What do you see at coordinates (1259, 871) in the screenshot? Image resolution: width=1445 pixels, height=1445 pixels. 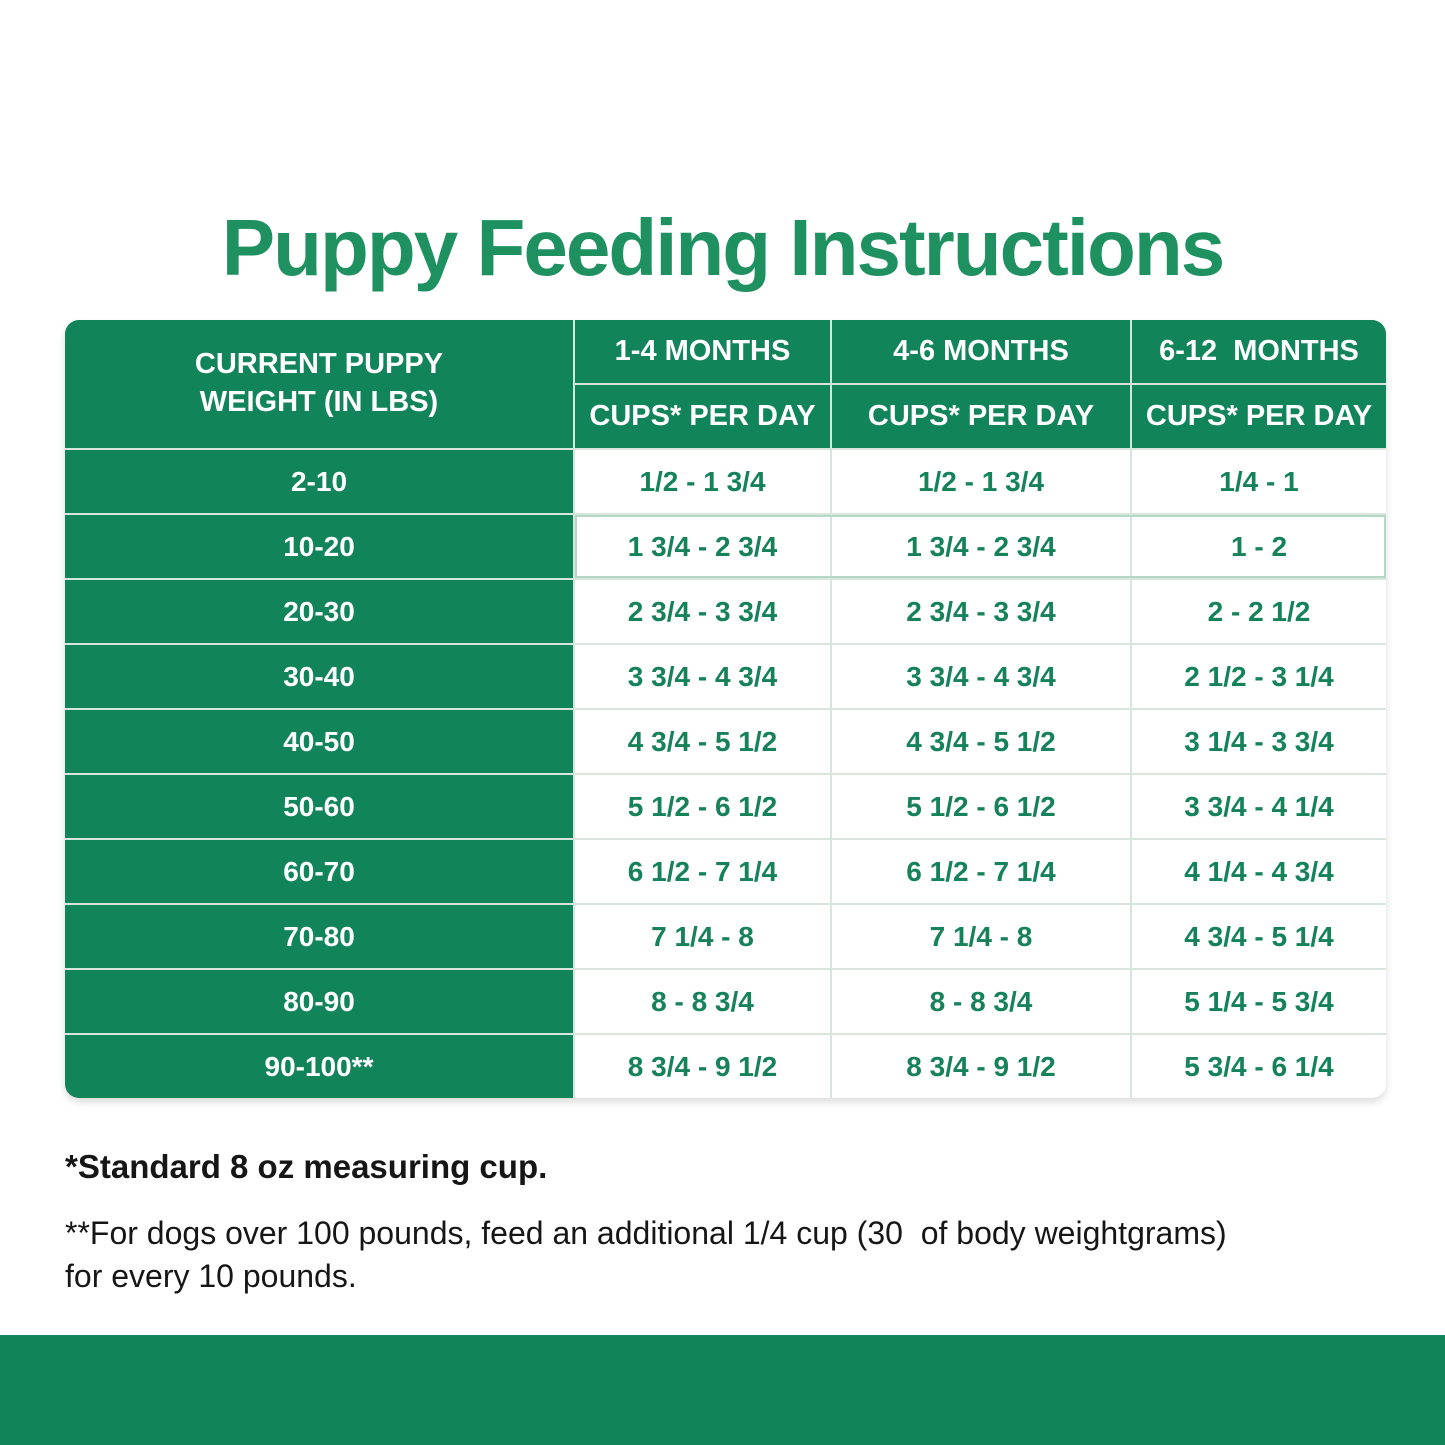 I see `value-cell: 4 1/4 - 4 3/4` at bounding box center [1259, 871].